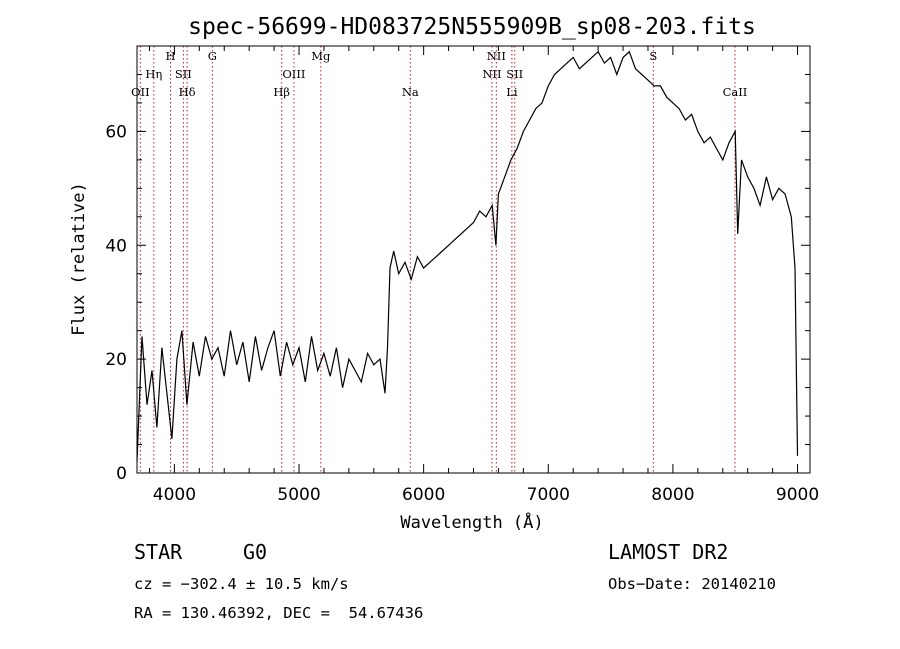 The image size is (900, 649). What do you see at coordinates (116, 360) in the screenshot?
I see `y-tick-label: 20` at bounding box center [116, 360].